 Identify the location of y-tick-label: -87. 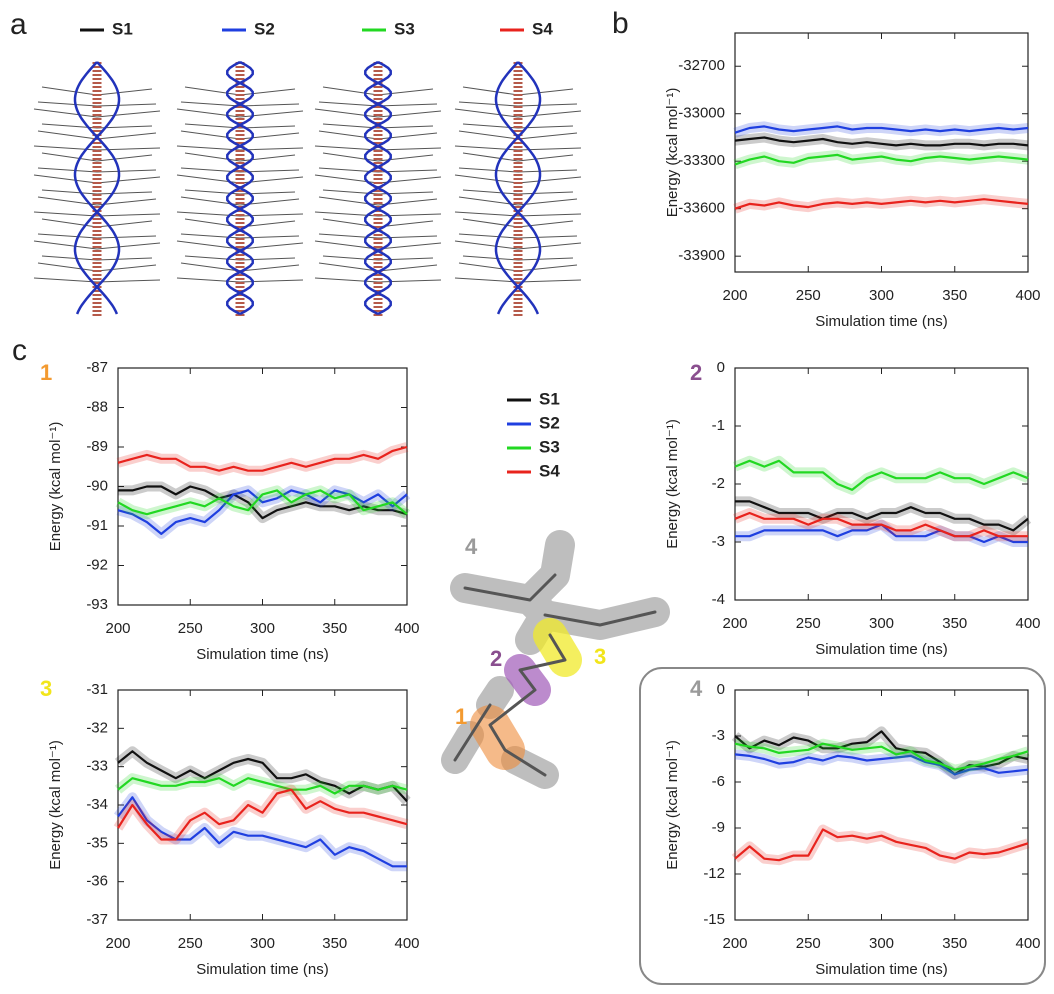
(97, 367).